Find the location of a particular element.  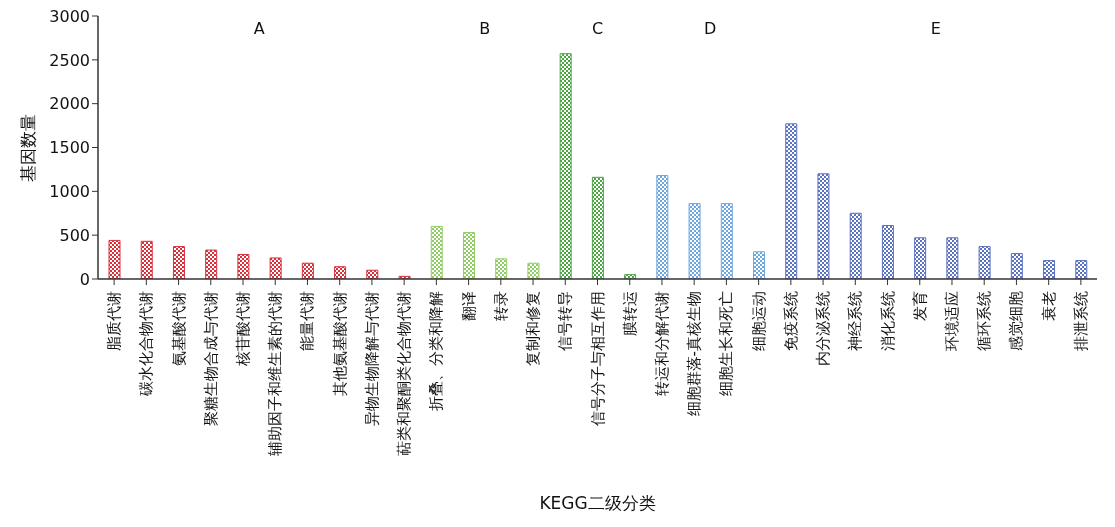

y-axis-title: 基因数量 is located at coordinates (28, 147).